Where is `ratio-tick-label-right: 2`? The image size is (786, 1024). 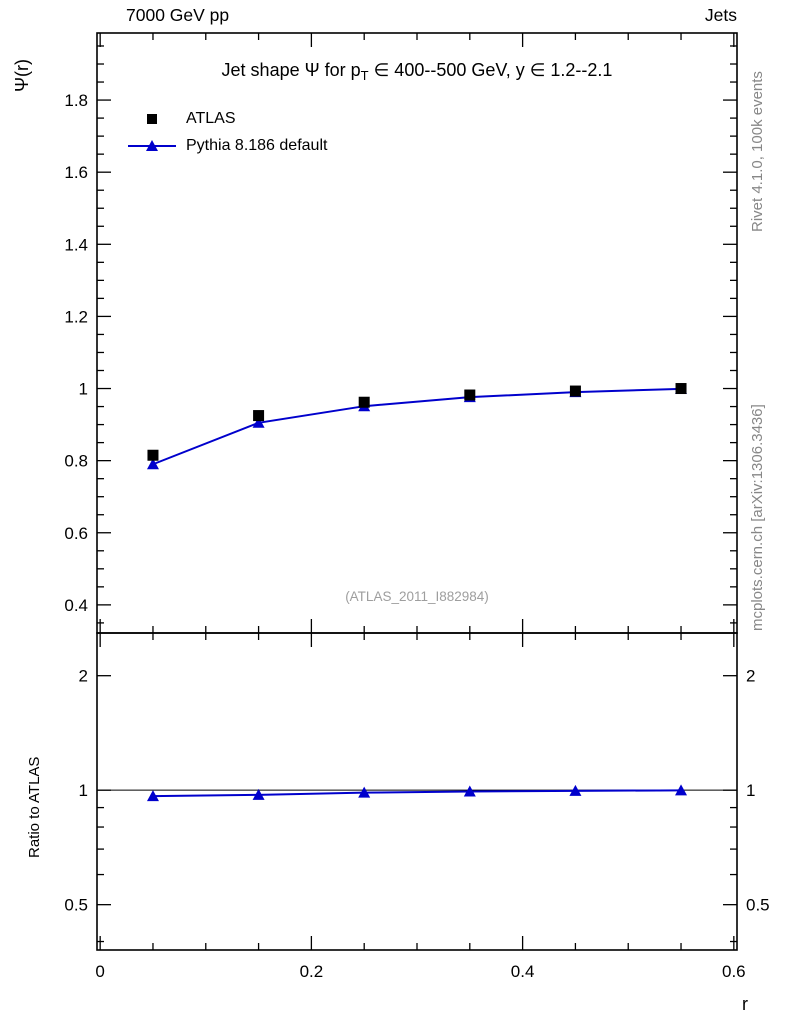
ratio-tick-label-right: 2 is located at coordinates (750, 676).